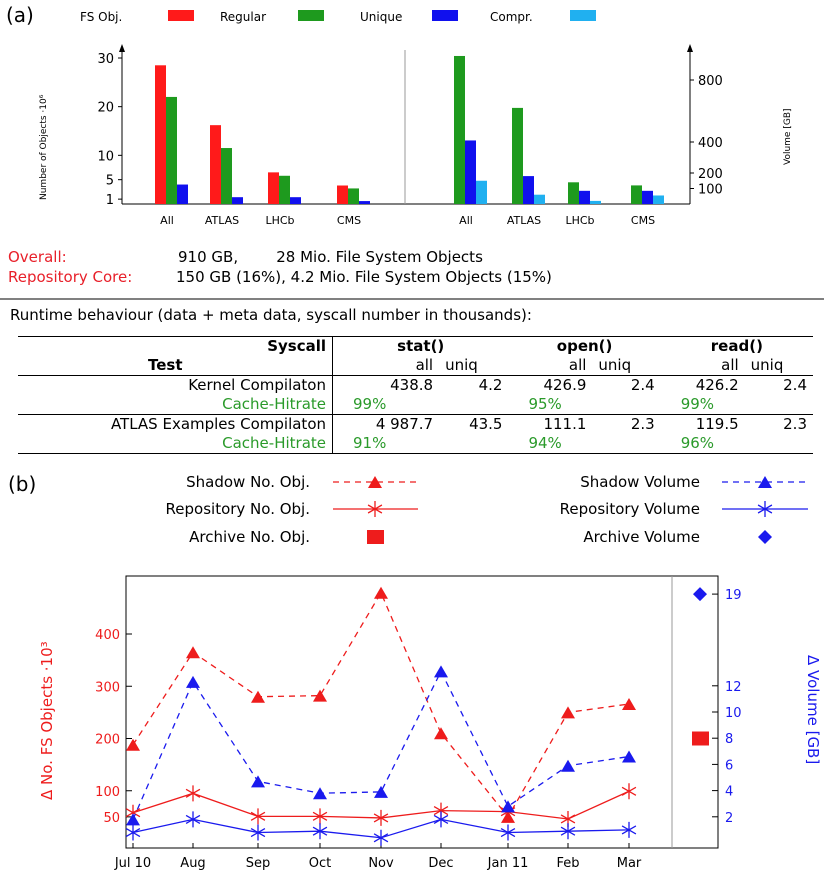  Describe the element at coordinates (710, 190) in the screenshot. I see `bar-ytick-label-right: 100` at that location.